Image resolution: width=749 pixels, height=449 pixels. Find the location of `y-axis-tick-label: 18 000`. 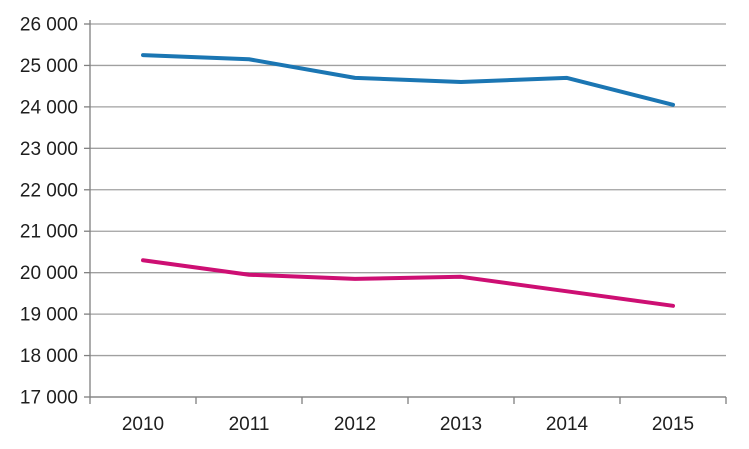

y-axis-tick-label: 18 000 is located at coordinates (49, 356).